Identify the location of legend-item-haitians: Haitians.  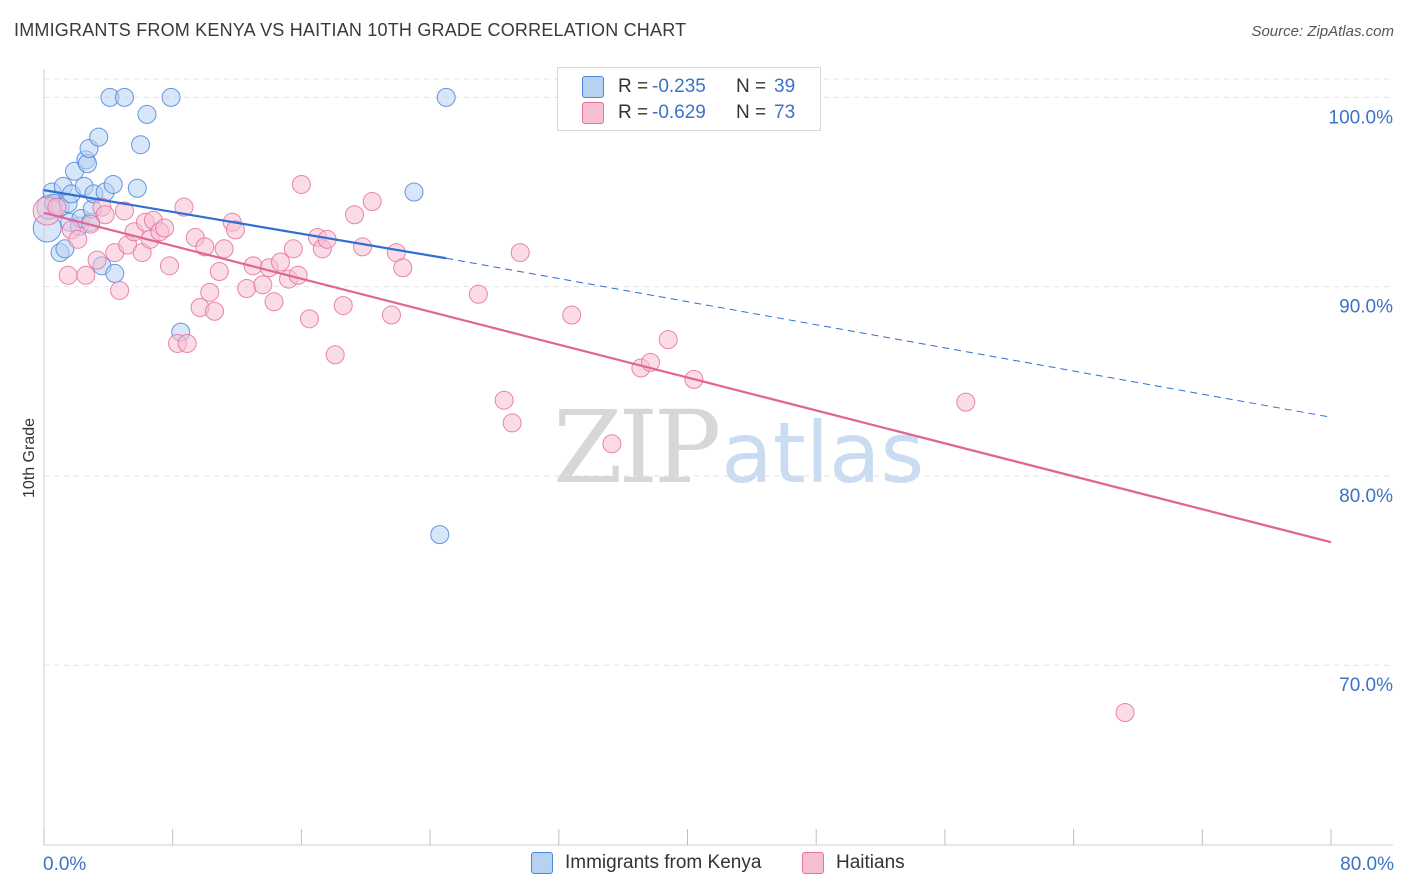
(853, 863).